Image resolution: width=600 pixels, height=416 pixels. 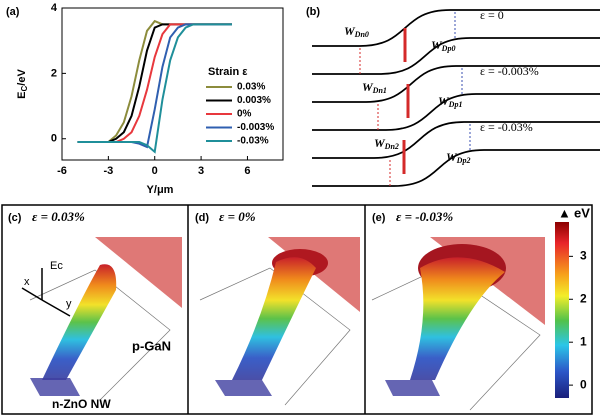 What do you see at coordinates (69, 304) in the screenshot?
I see `axis-right: y` at bounding box center [69, 304].